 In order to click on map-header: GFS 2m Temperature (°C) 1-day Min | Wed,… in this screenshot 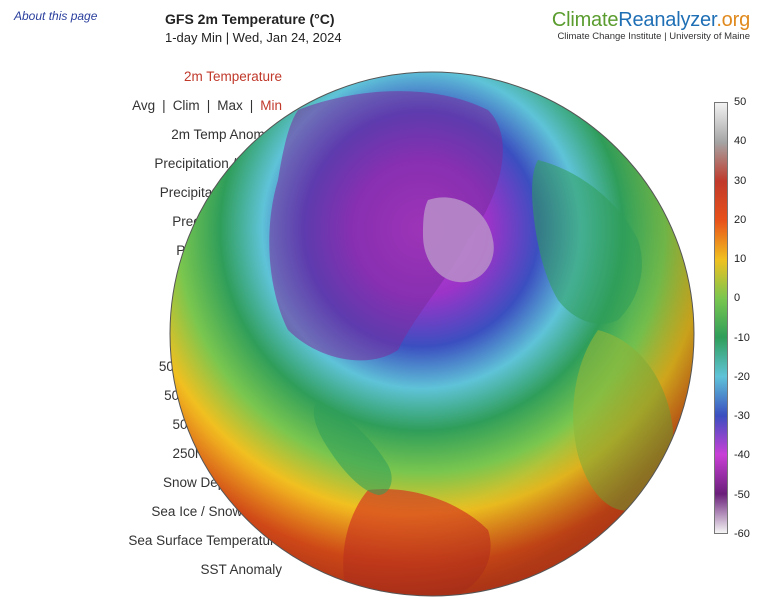, I will do `click(253, 28)`.